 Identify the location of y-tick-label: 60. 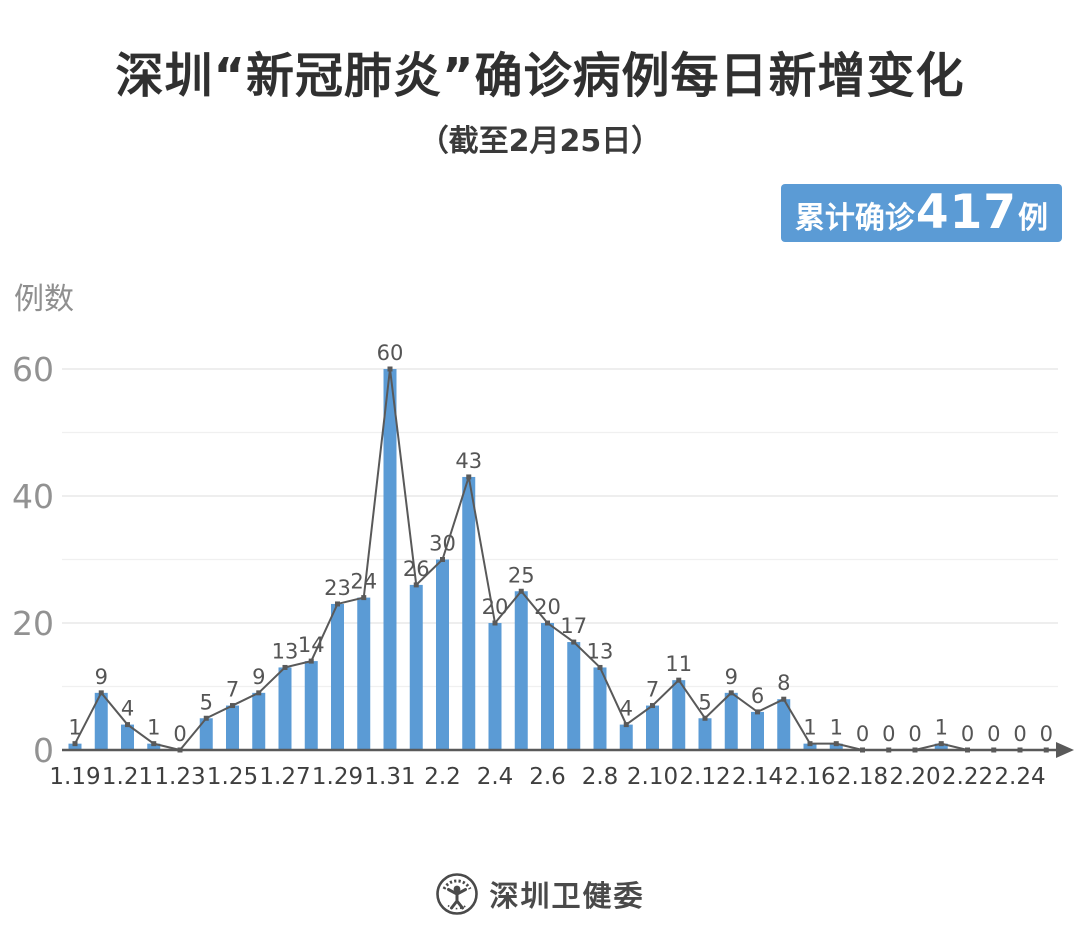
(33, 369).